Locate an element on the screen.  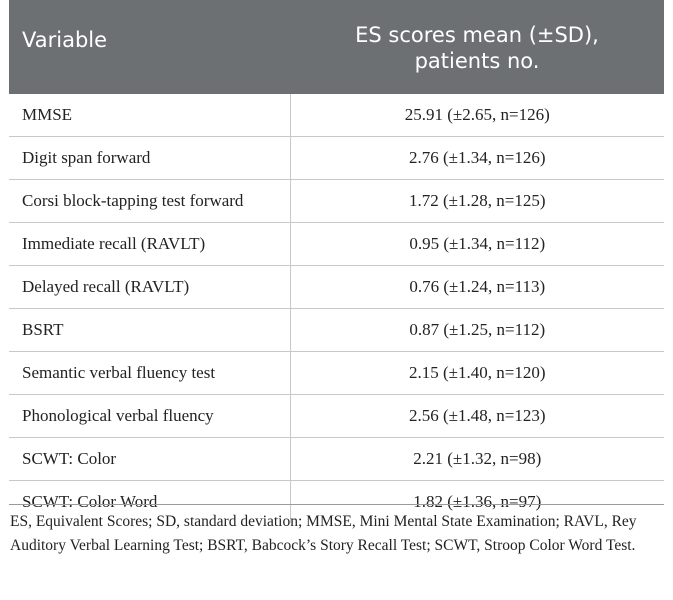
table-row: BSRT 0.87 (±1.25, n=112) is located at coordinates (336, 330).